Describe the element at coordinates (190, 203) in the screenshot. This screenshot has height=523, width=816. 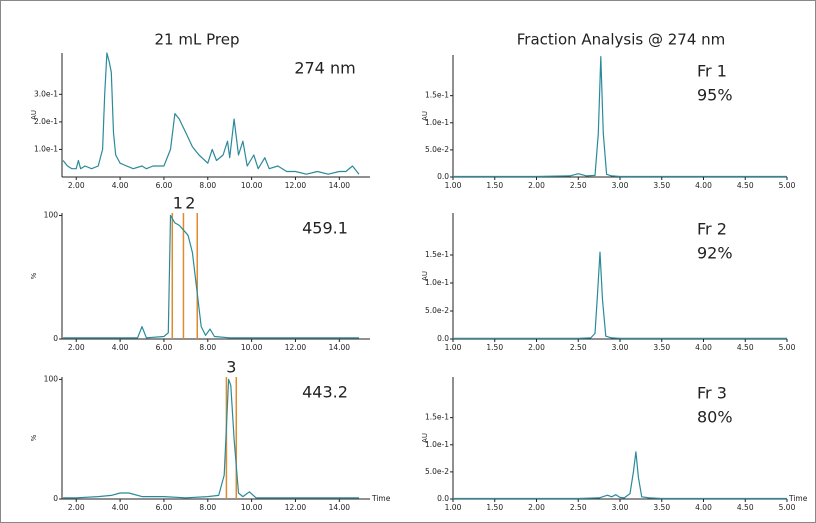
I see `fraction-label: 2` at that location.